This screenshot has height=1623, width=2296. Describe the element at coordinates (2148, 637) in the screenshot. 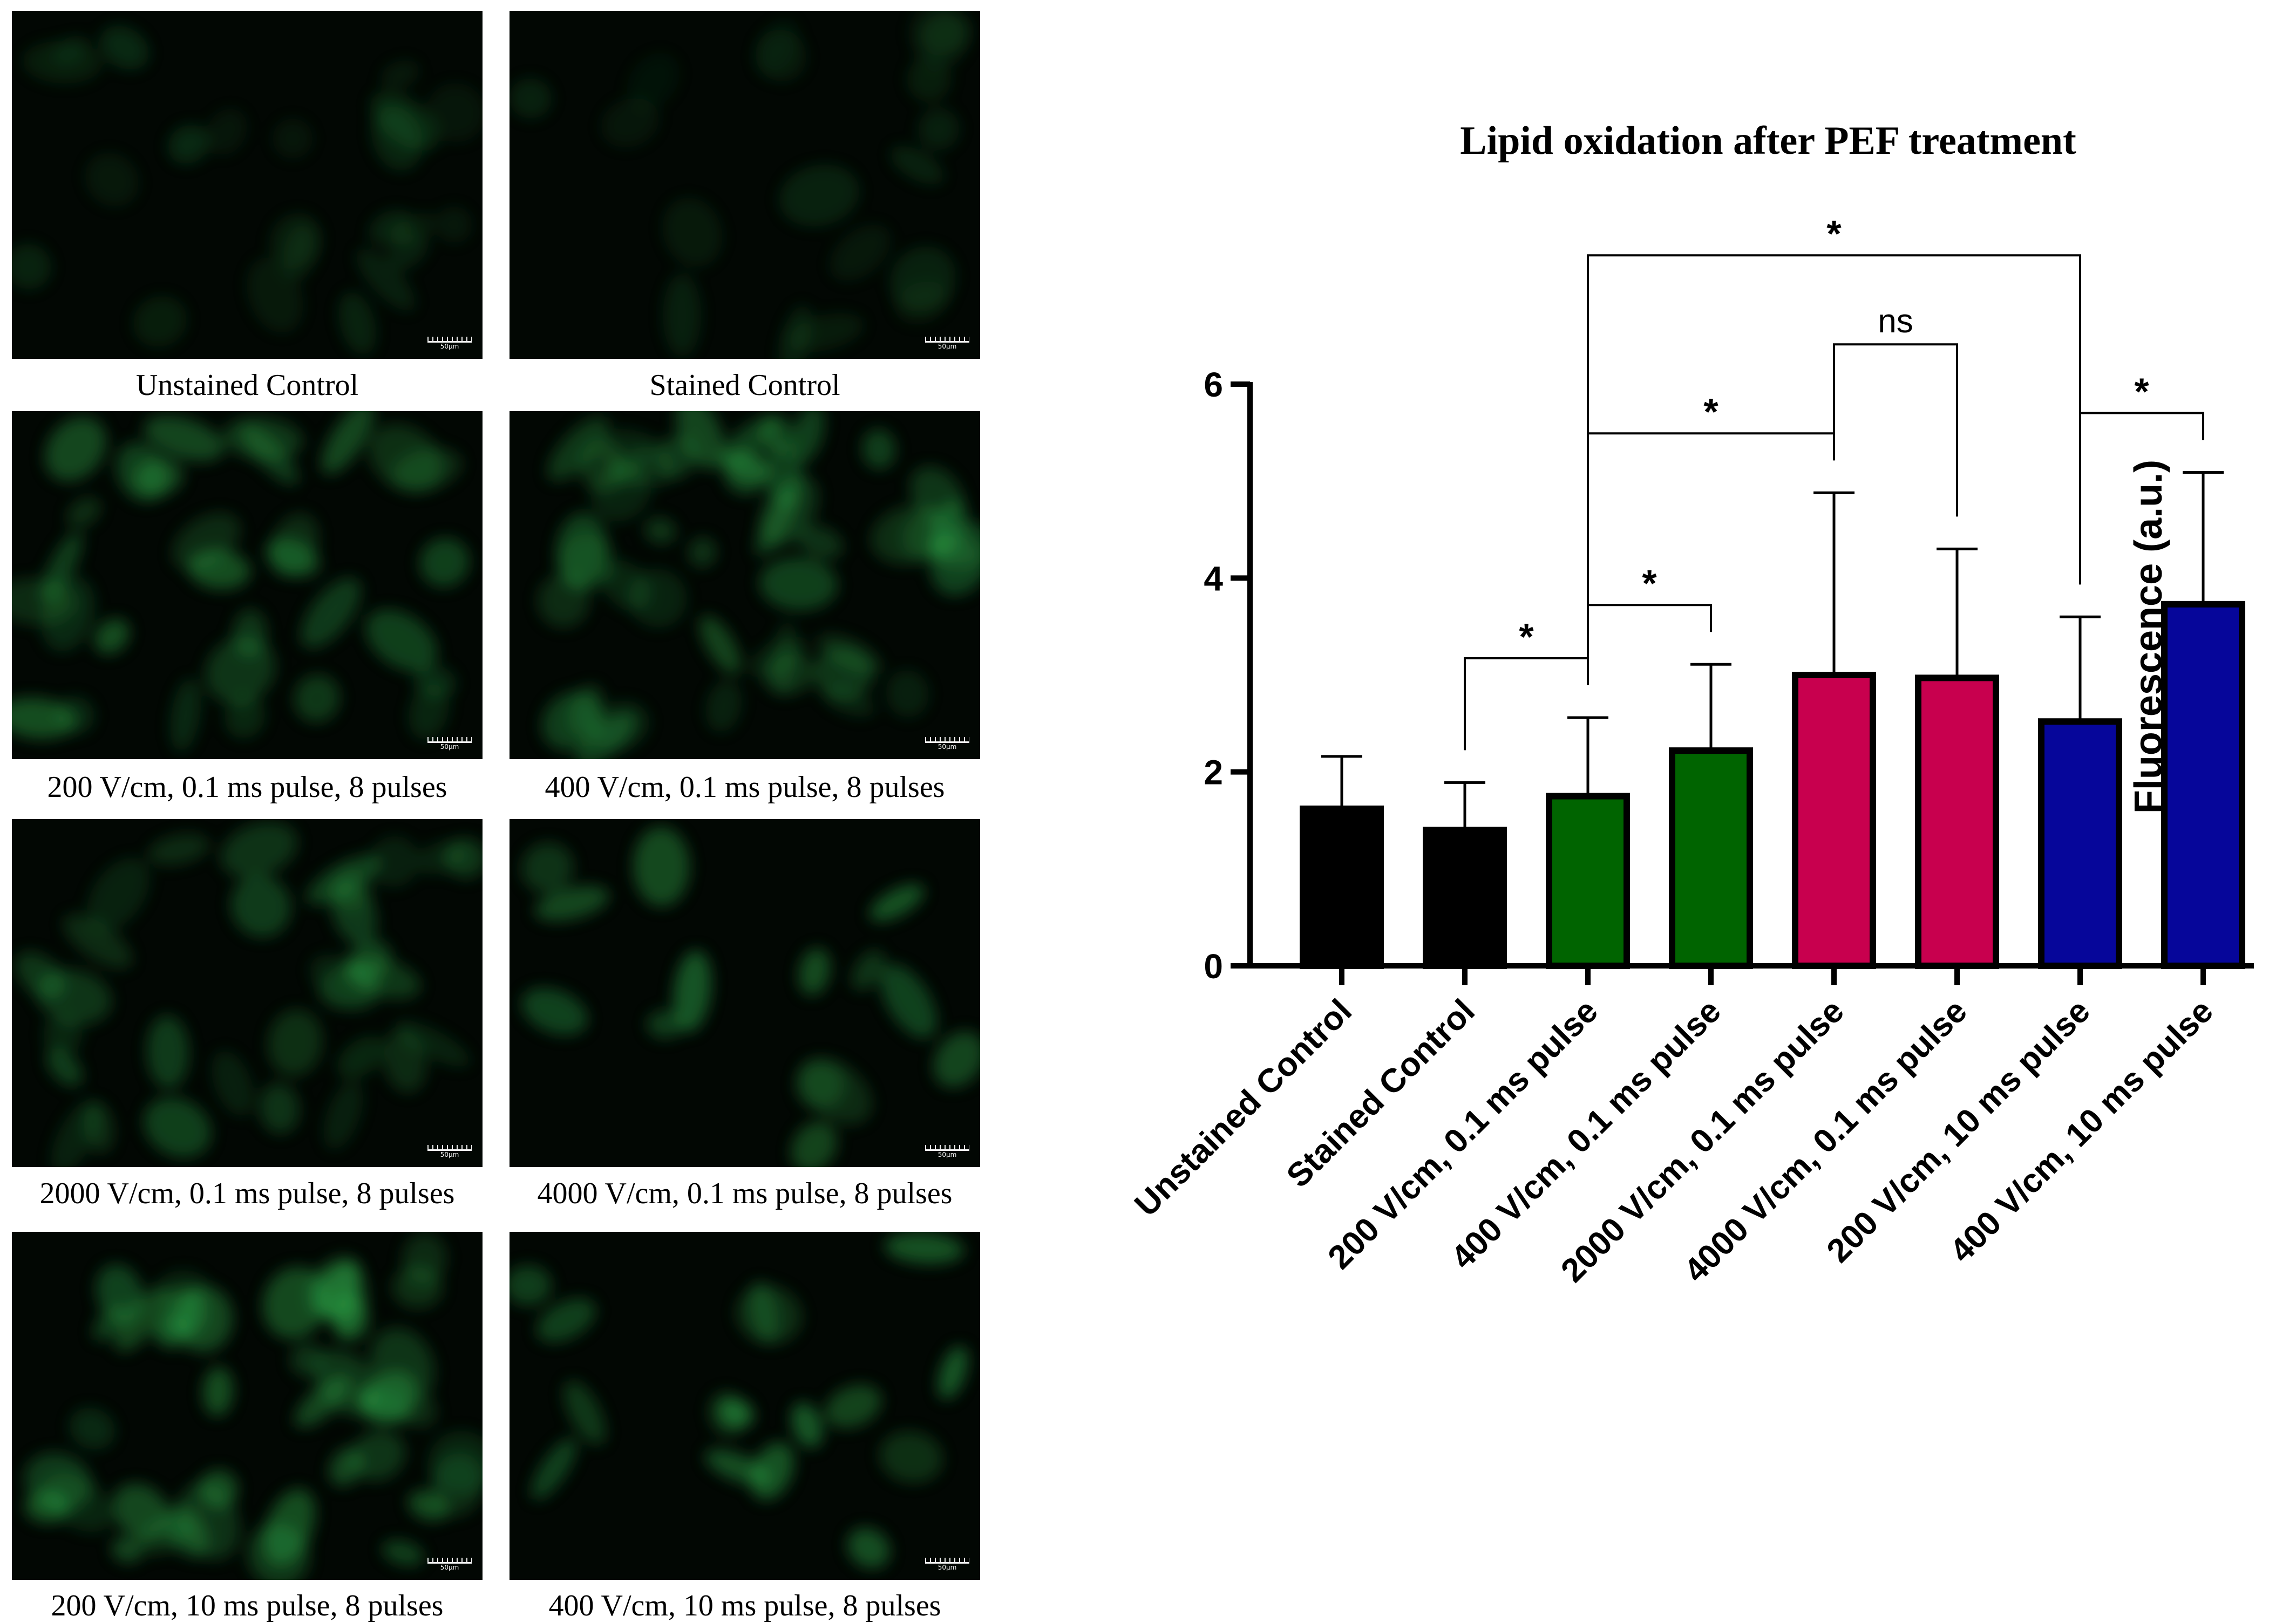

I see `y-axis-label: Fluorescence (a.u.)` at that location.